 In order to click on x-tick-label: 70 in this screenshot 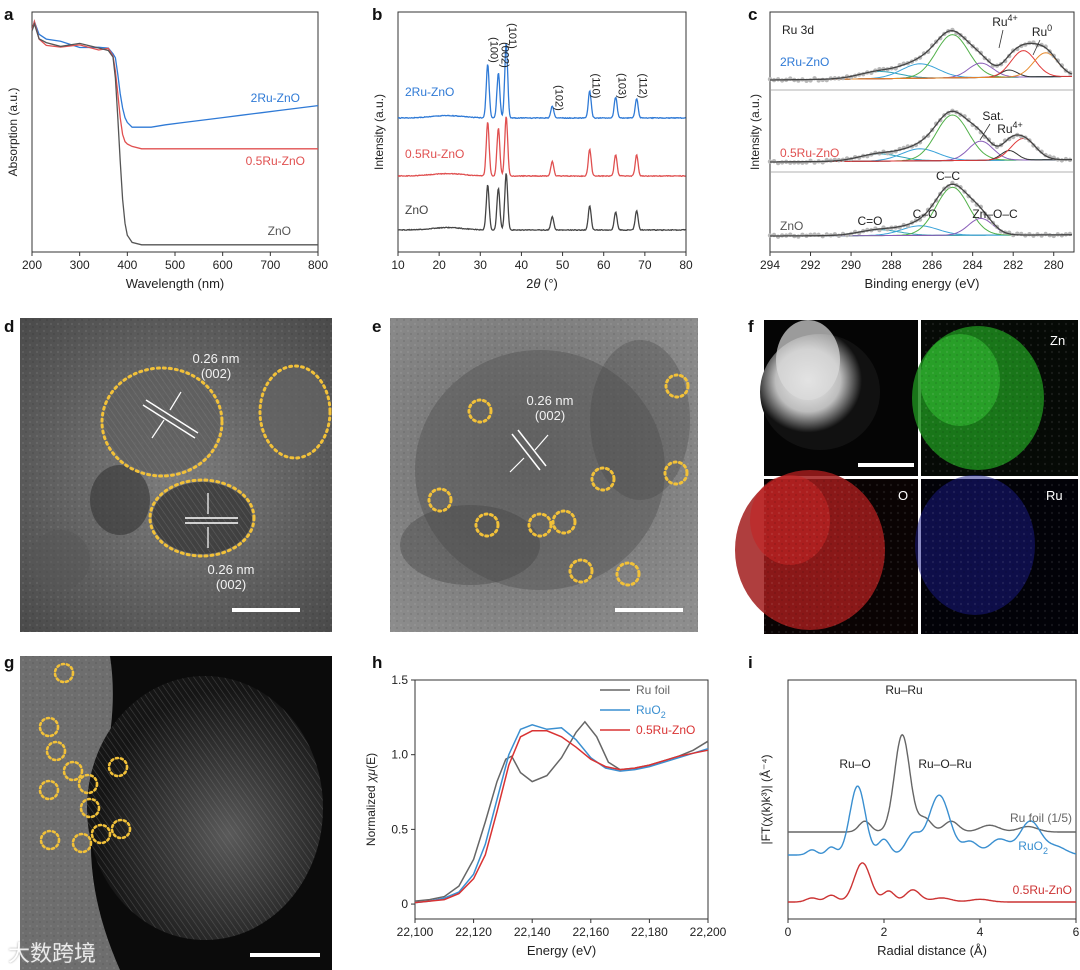, I will do `click(645, 265)`.